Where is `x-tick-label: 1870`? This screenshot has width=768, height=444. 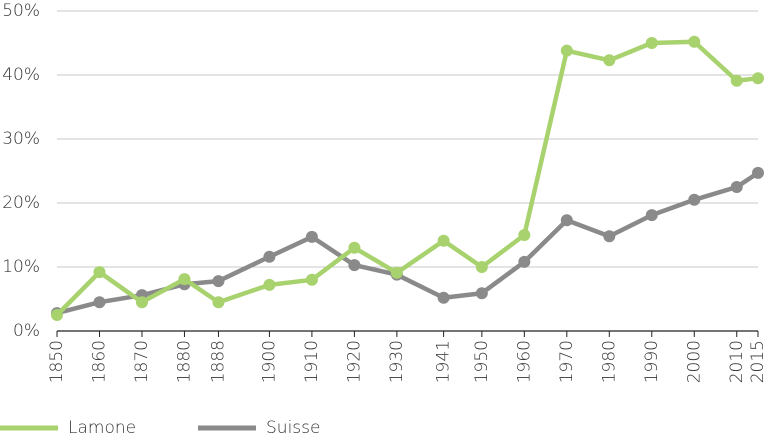 x-tick-label: 1870 is located at coordinates (142, 361).